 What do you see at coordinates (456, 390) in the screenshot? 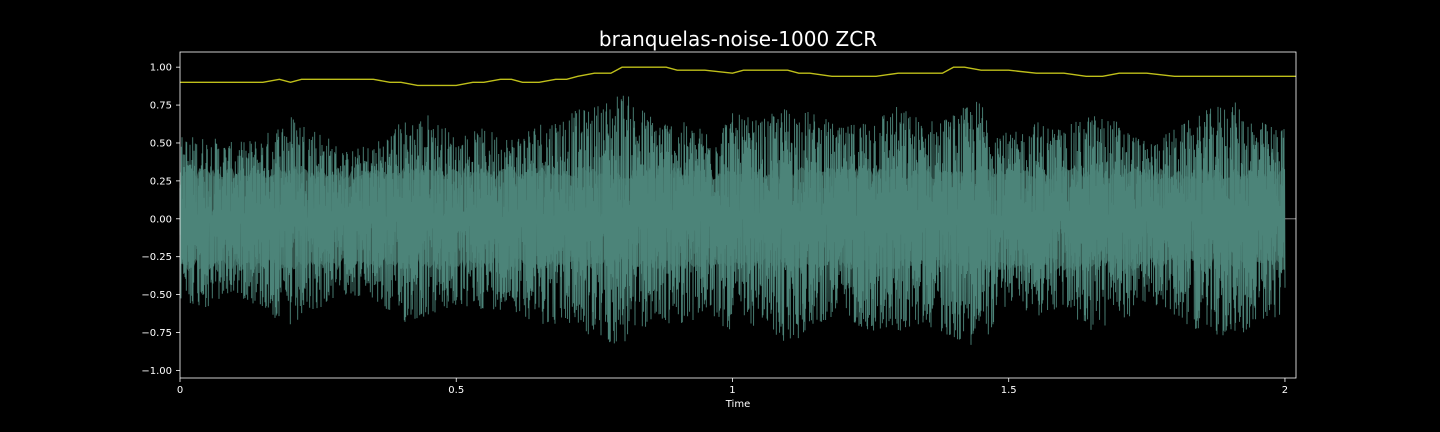
I see `x-tick-label: 0.5` at bounding box center [456, 390].